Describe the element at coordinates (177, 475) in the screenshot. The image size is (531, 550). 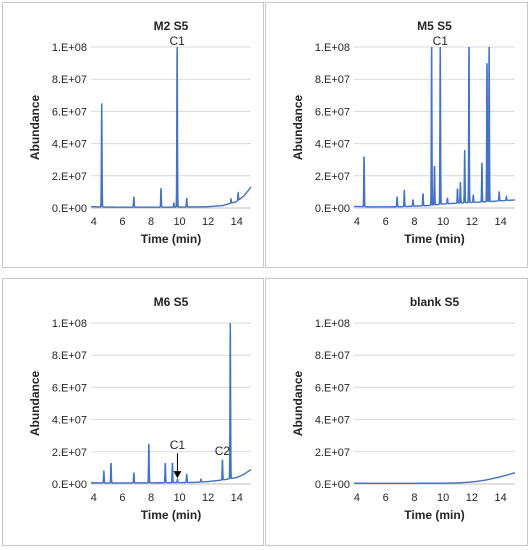
I see `annotation-arrow-head` at that location.